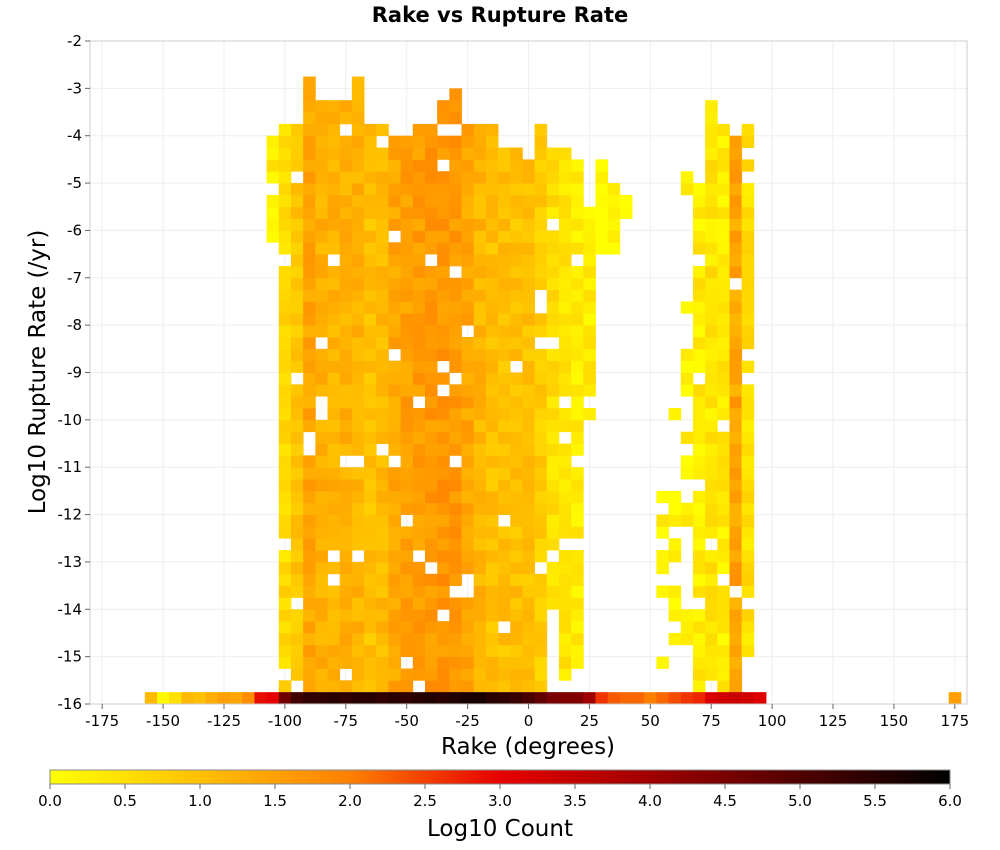 Image resolution: width=1000 pixels, height=850 pixels. I want to click on colorbar-bar, so click(500, 777).